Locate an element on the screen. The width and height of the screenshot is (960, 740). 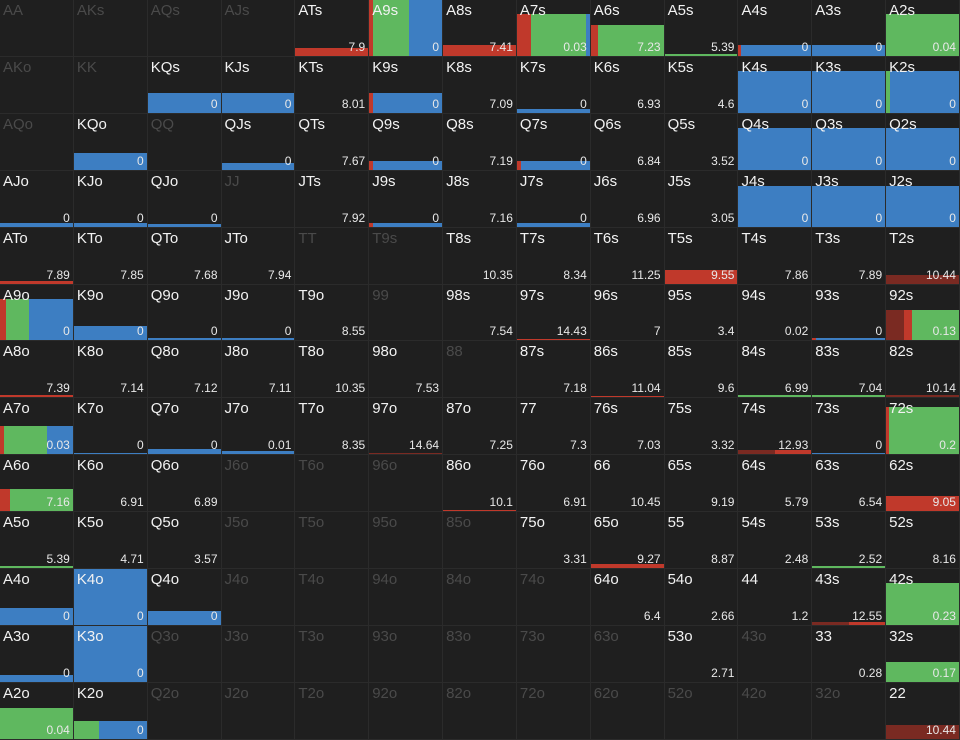
hand-cell-j6s: J6s 6.96 is located at coordinates (627, 199).